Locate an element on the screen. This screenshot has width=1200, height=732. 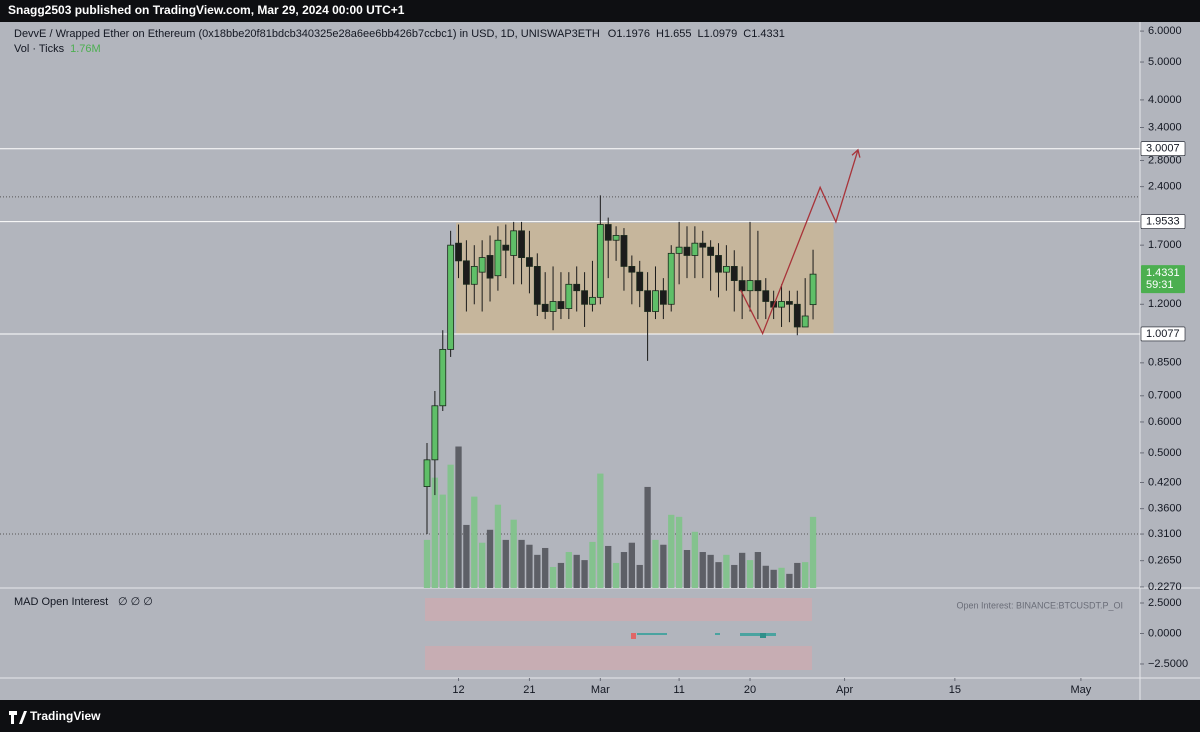
level-label: 1.0077 is located at coordinates (1163, 334).